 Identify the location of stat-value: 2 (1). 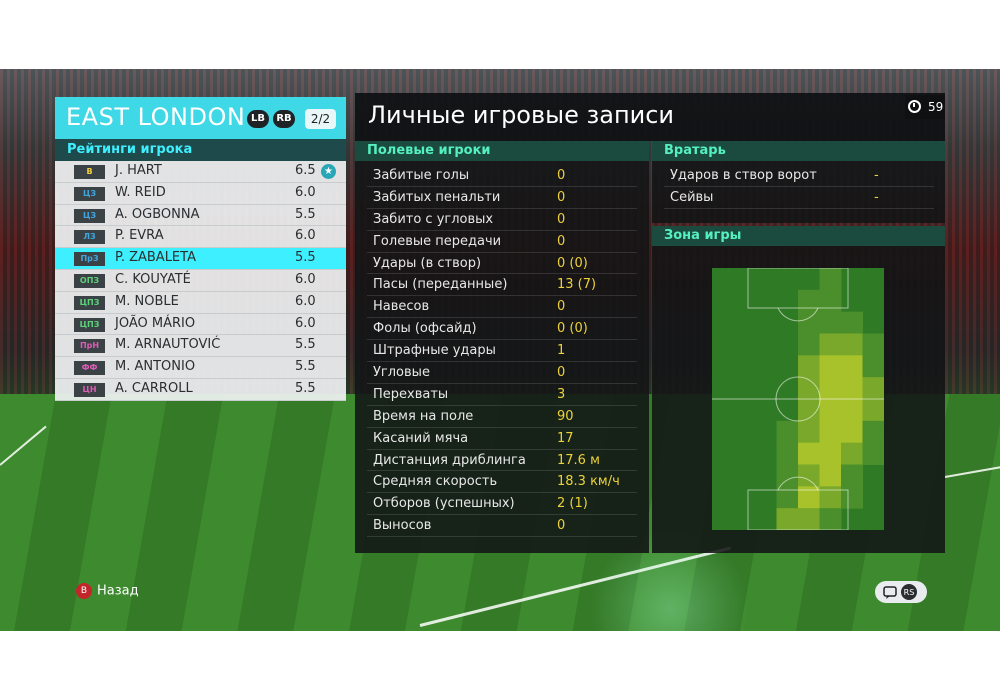
(572, 504).